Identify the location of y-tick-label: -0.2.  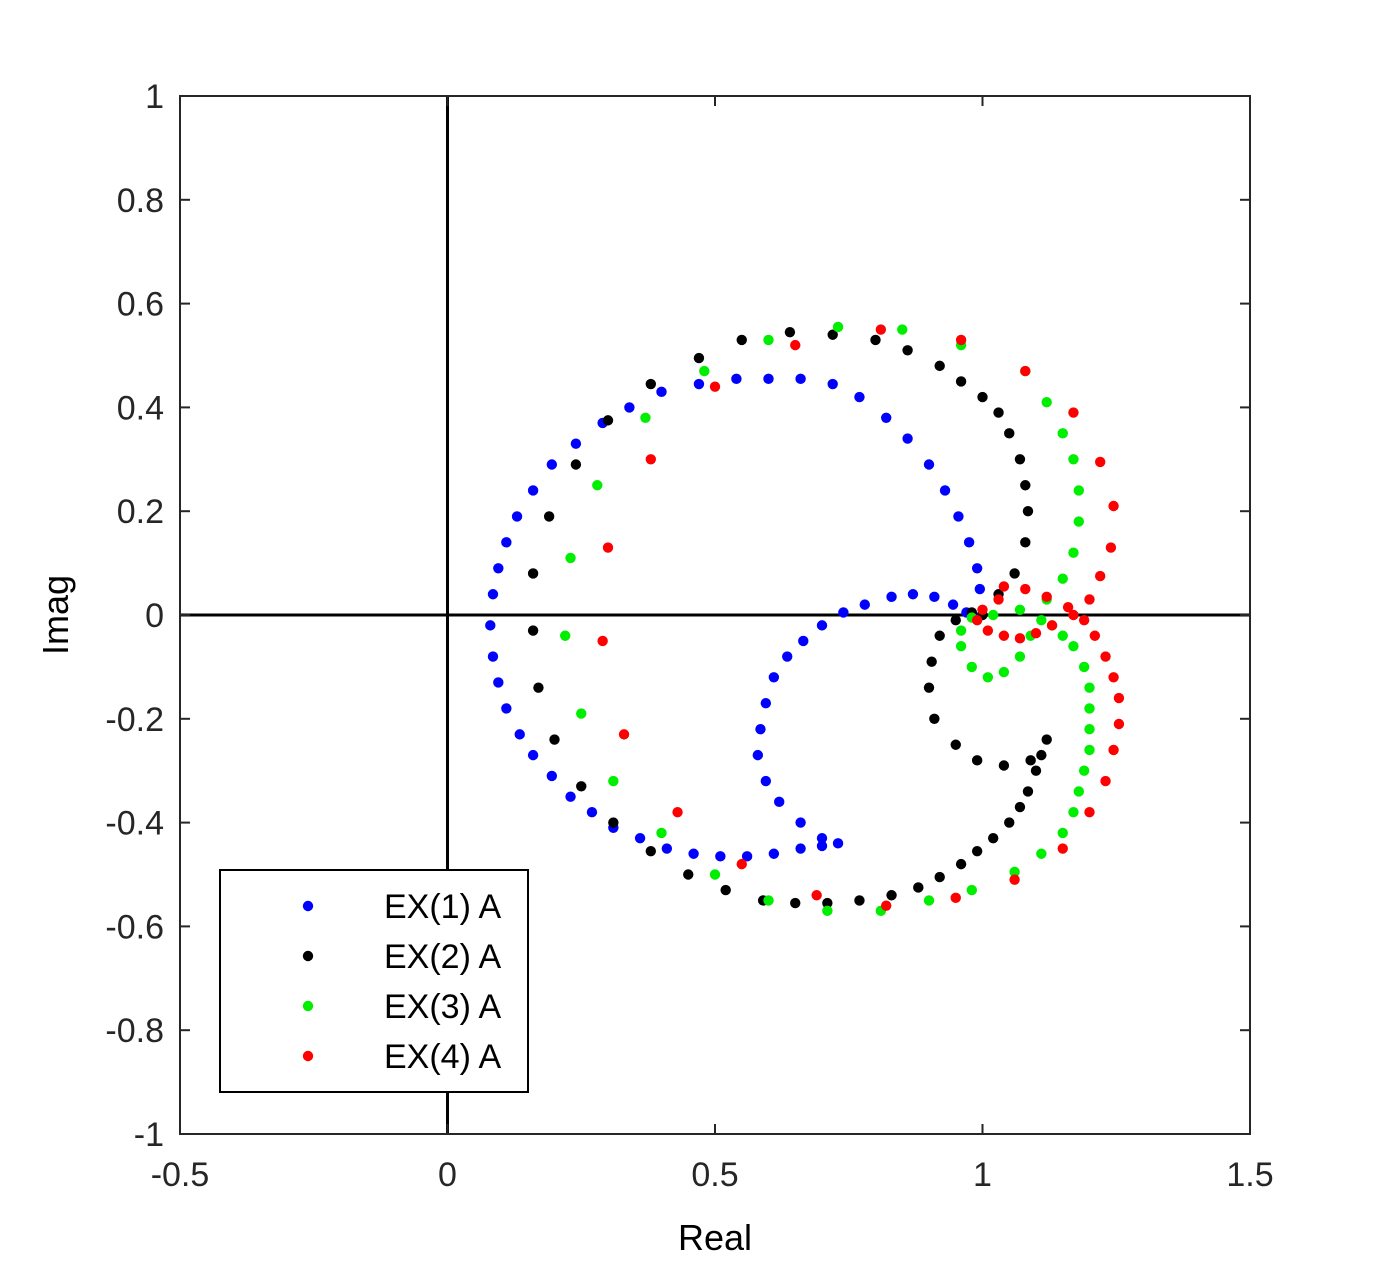
(134, 720).